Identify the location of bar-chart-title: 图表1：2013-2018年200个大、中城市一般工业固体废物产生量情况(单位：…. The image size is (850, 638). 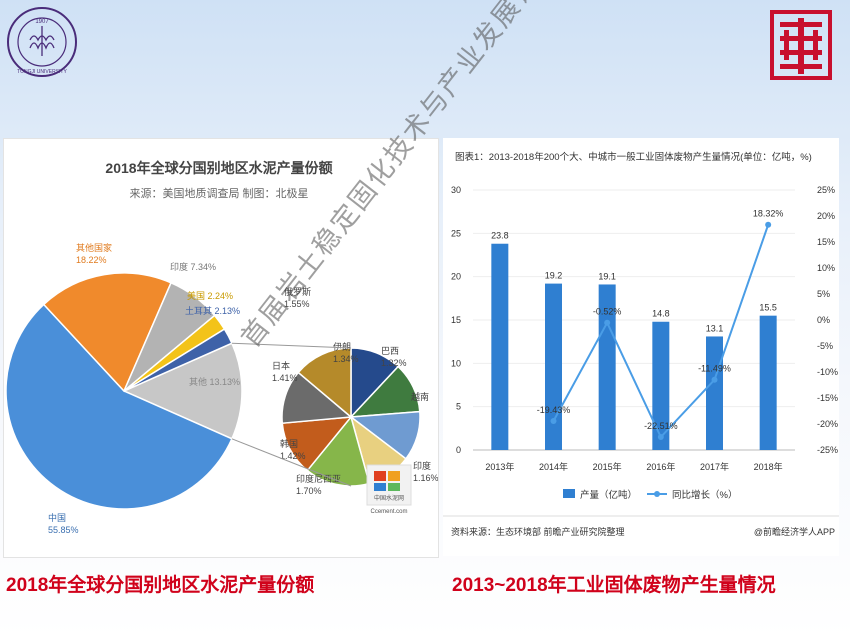
(633, 157).